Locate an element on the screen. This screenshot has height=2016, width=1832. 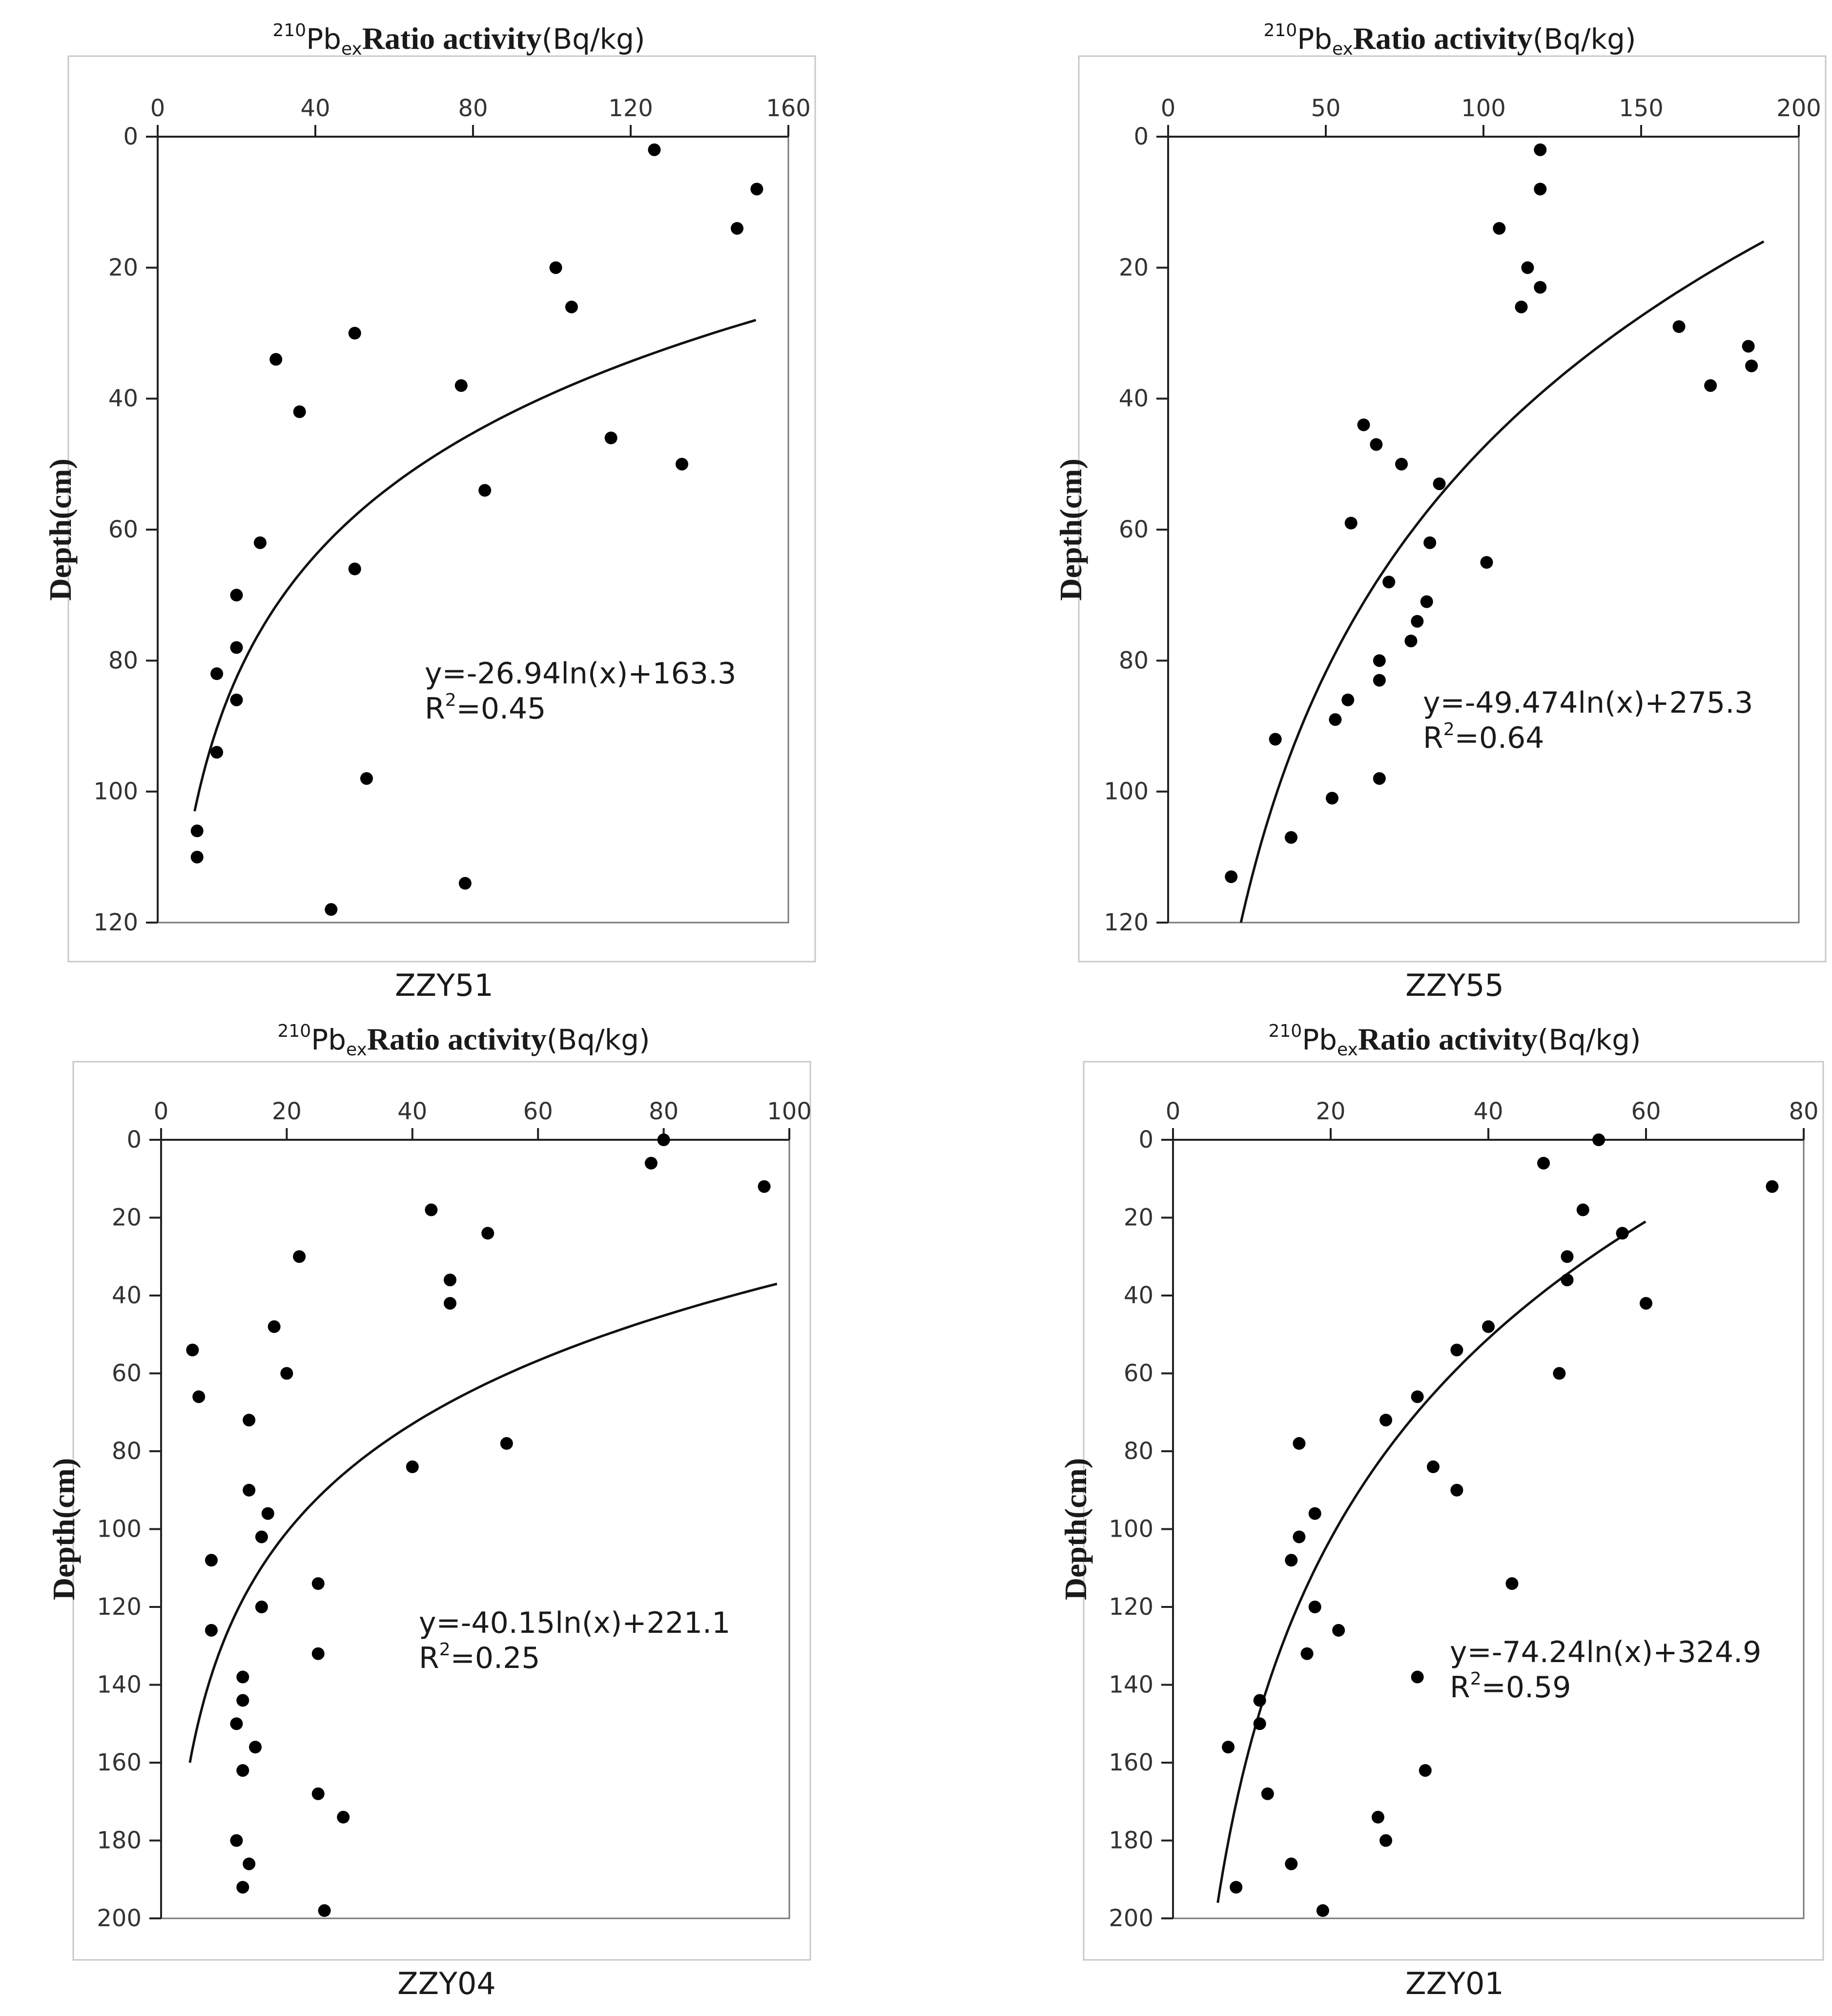
panel-caption: ZZY01 is located at coordinates (1454, 1984).